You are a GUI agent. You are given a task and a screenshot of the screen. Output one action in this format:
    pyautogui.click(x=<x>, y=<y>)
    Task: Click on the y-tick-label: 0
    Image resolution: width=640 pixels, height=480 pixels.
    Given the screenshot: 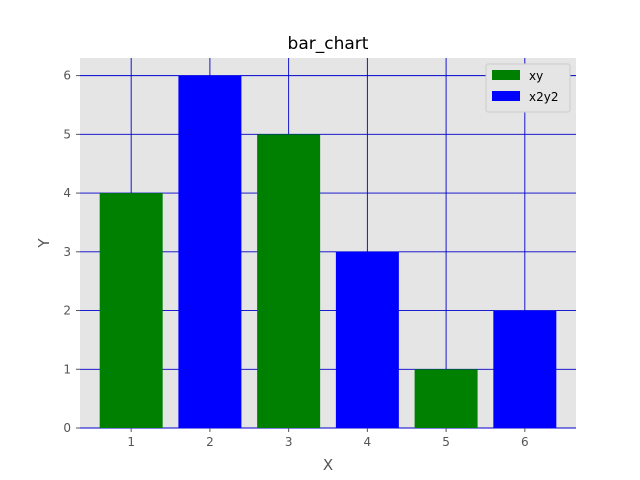 What is the action you would take?
    pyautogui.click(x=67, y=428)
    